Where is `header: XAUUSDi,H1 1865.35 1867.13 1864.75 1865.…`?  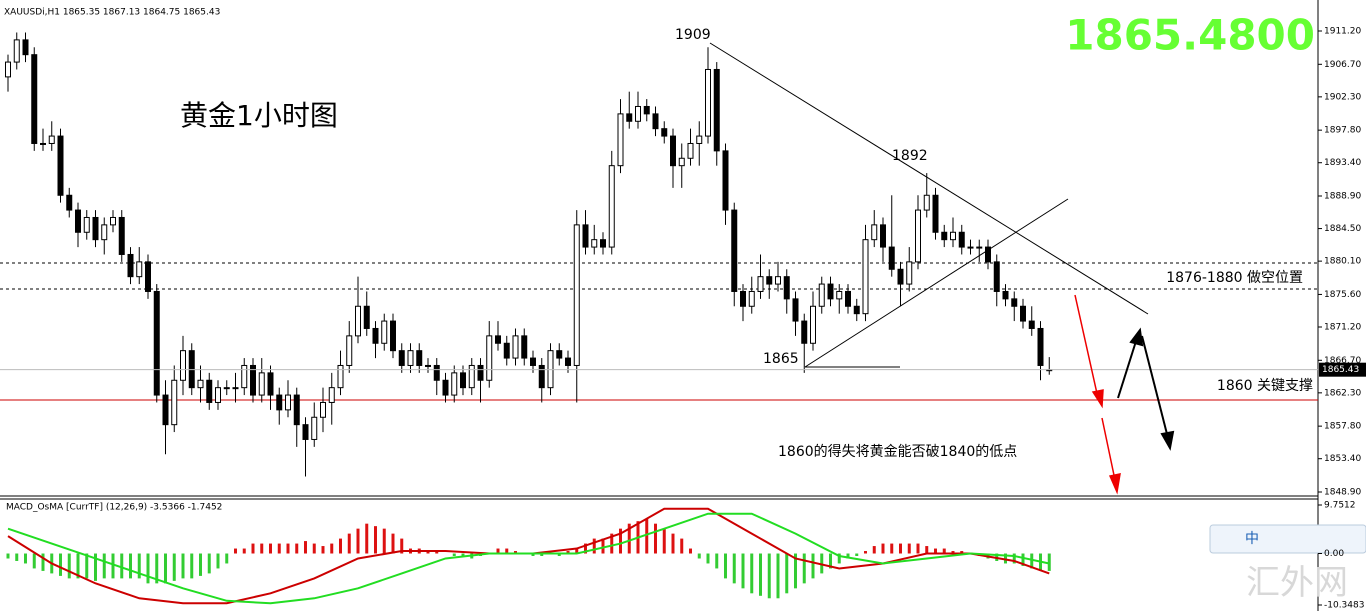 header: XAUUSDi,H1 1865.35 1867.13 1864.75 1865.… is located at coordinates (112, 13).